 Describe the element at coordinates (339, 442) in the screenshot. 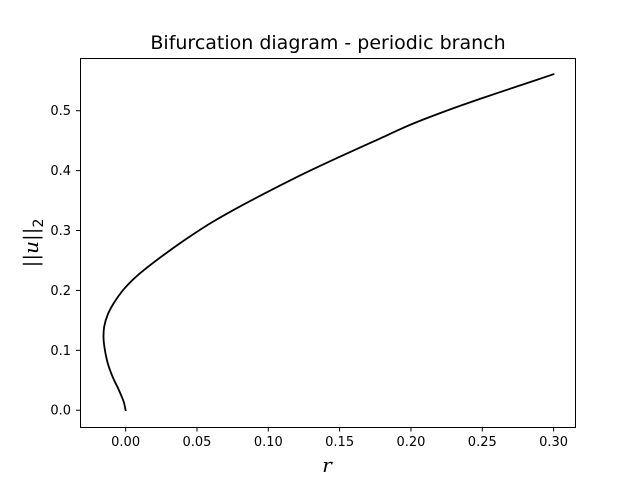

I see `x-tick-label: 0.15` at that location.